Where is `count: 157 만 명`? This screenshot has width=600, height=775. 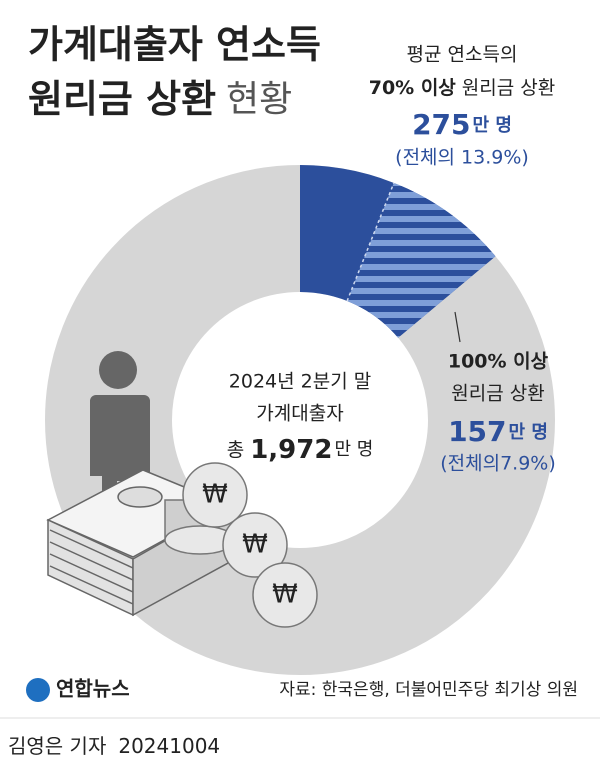 count: 157 만 명 is located at coordinates (498, 431).